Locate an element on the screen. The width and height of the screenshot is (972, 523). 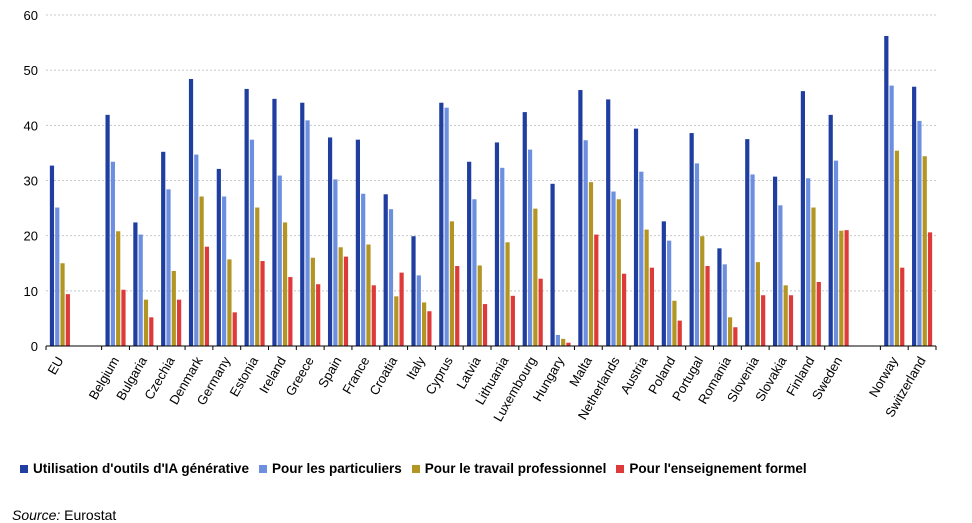
y-tick-label: 30 is located at coordinates (31, 181).